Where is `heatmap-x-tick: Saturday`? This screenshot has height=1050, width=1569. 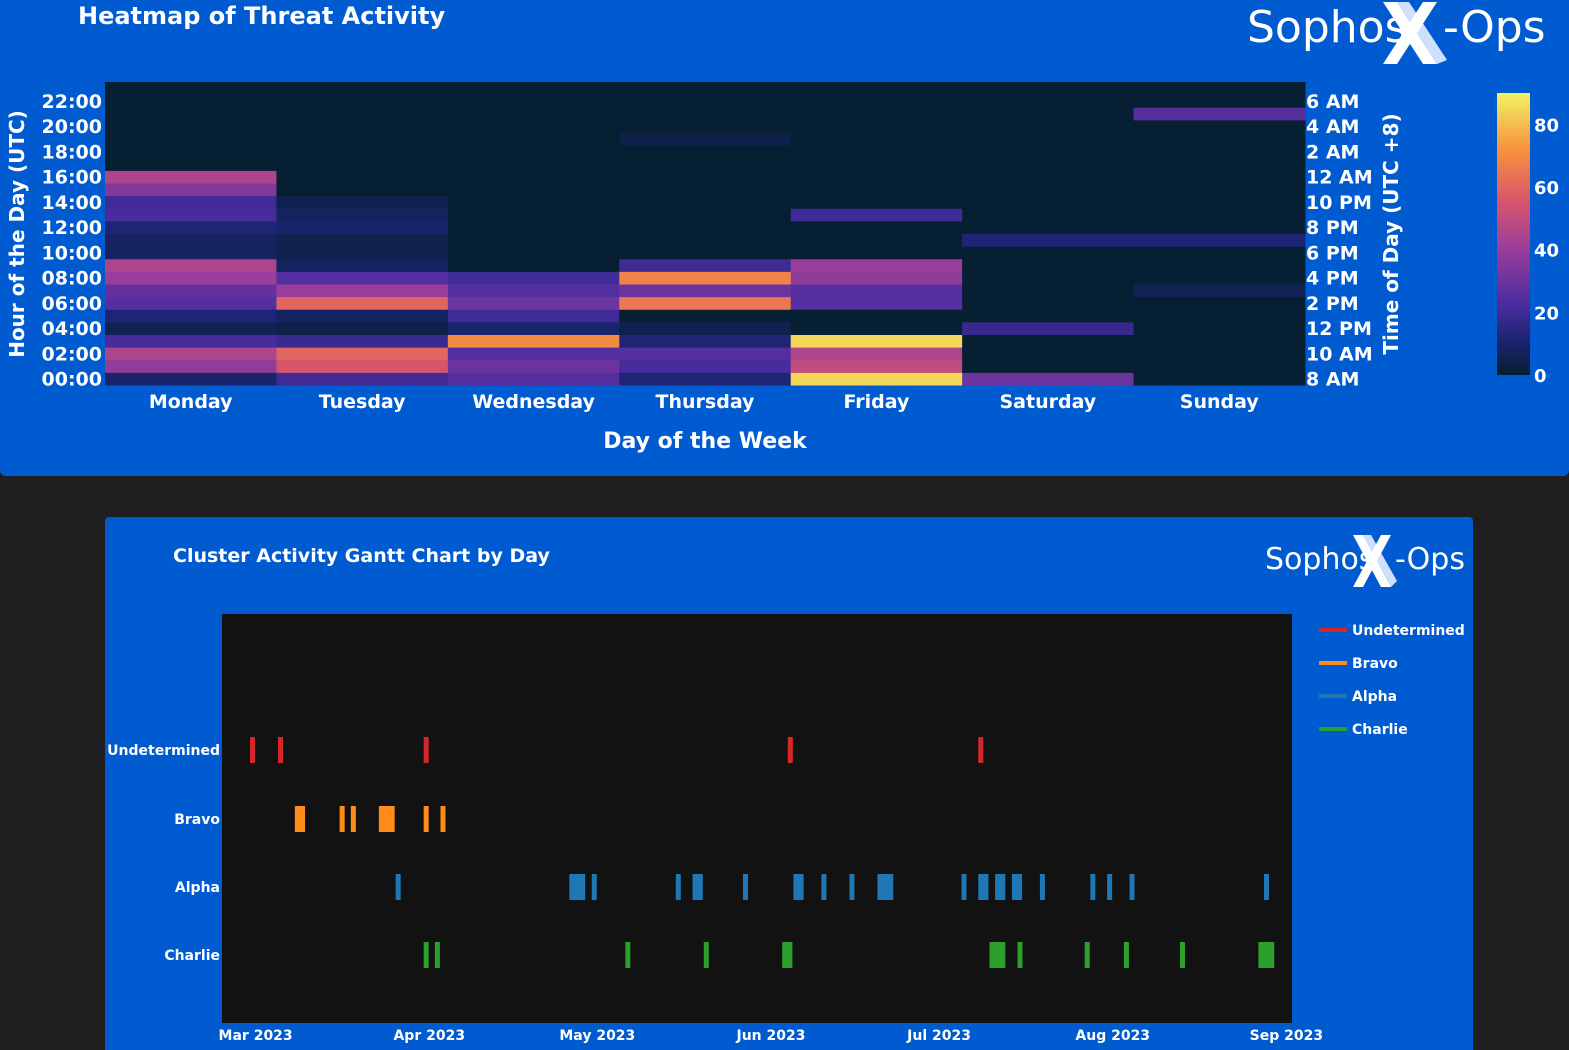 heatmap-x-tick: Saturday is located at coordinates (1047, 402).